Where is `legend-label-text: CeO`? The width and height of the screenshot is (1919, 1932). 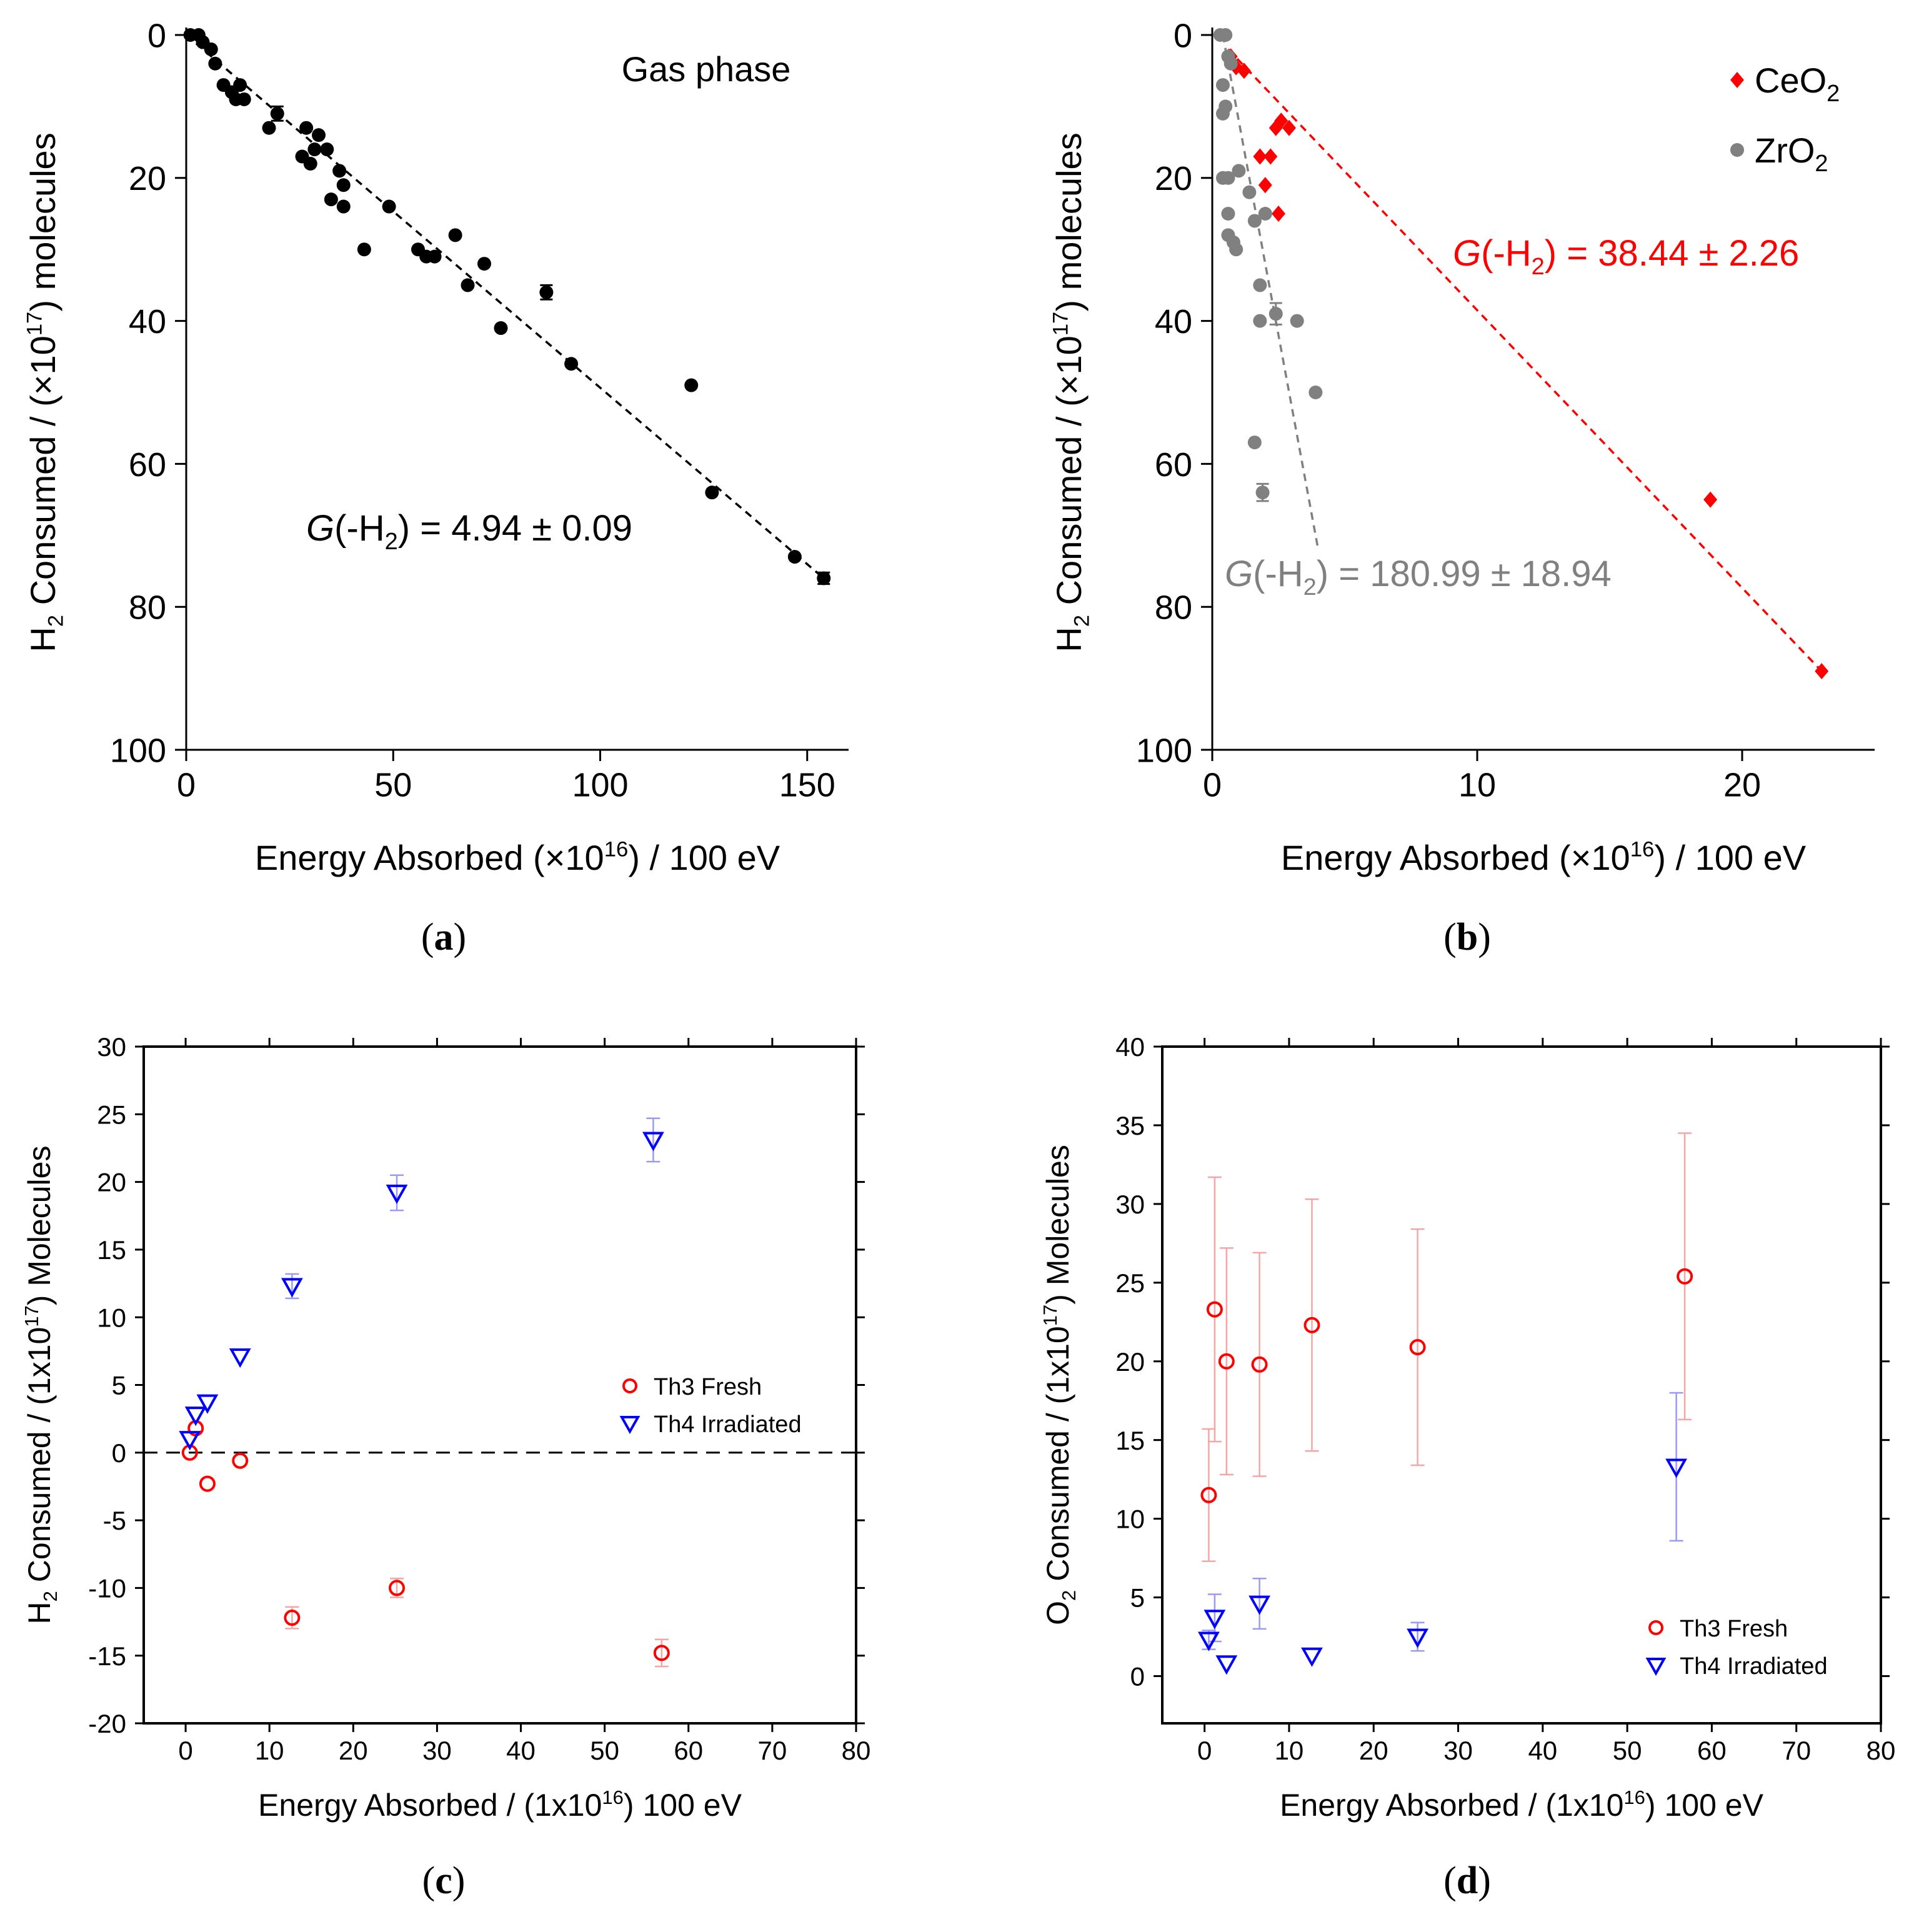 legend-label-text: CeO is located at coordinates (1791, 80).